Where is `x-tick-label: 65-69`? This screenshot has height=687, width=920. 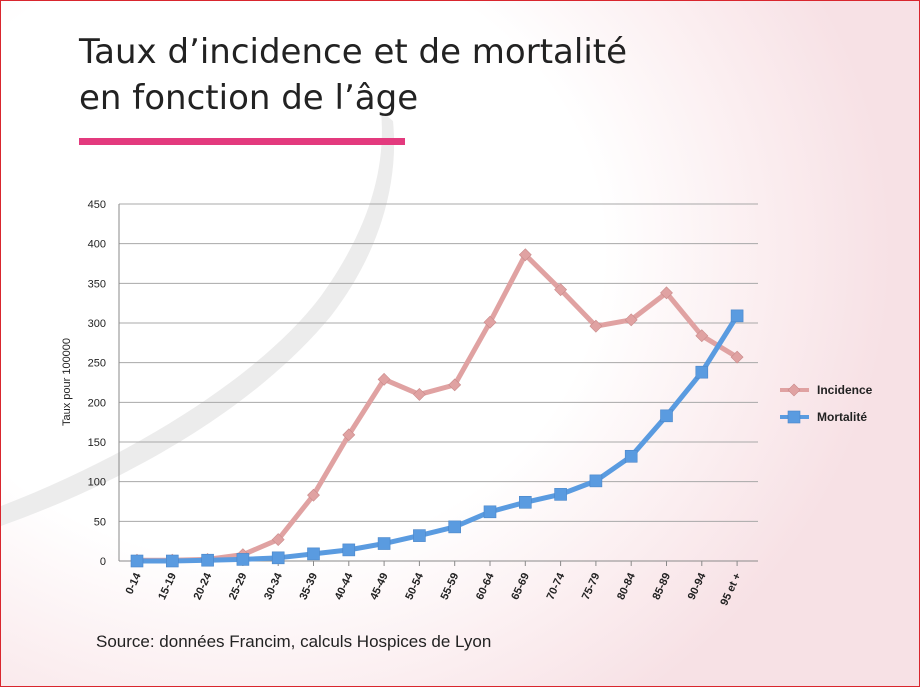
x-tick-label: 65-69 is located at coordinates (520, 586).